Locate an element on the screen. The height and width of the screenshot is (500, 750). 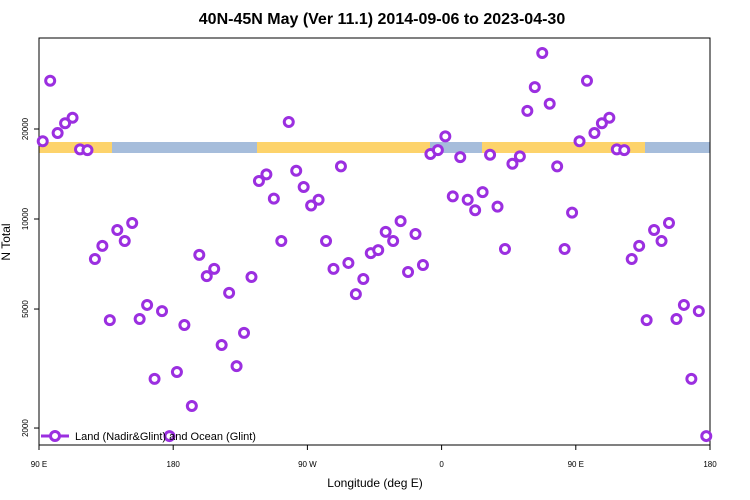
x-tick-label: 90 W is located at coordinates (307, 464).